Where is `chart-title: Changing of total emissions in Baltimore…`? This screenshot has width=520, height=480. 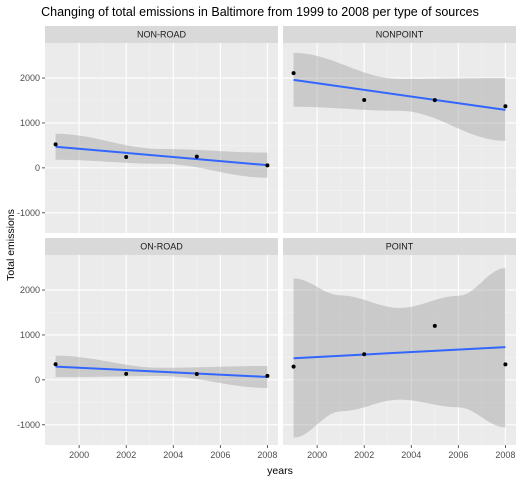 chart-title: Changing of total emissions in Baltimore… is located at coordinates (260, 12).